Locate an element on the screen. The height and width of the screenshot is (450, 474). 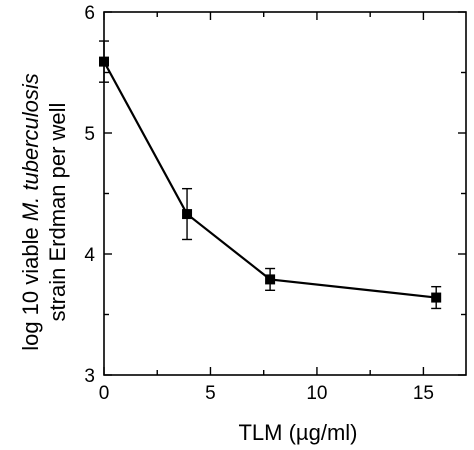
y-axis-title-prefix: log 10 viable is located at coordinates (30, 286).